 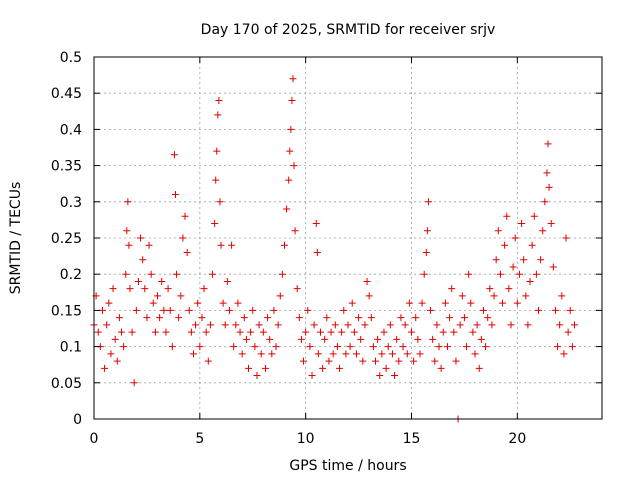 What do you see at coordinates (199, 439) in the screenshot?
I see `x-tick-label: 5` at bounding box center [199, 439].